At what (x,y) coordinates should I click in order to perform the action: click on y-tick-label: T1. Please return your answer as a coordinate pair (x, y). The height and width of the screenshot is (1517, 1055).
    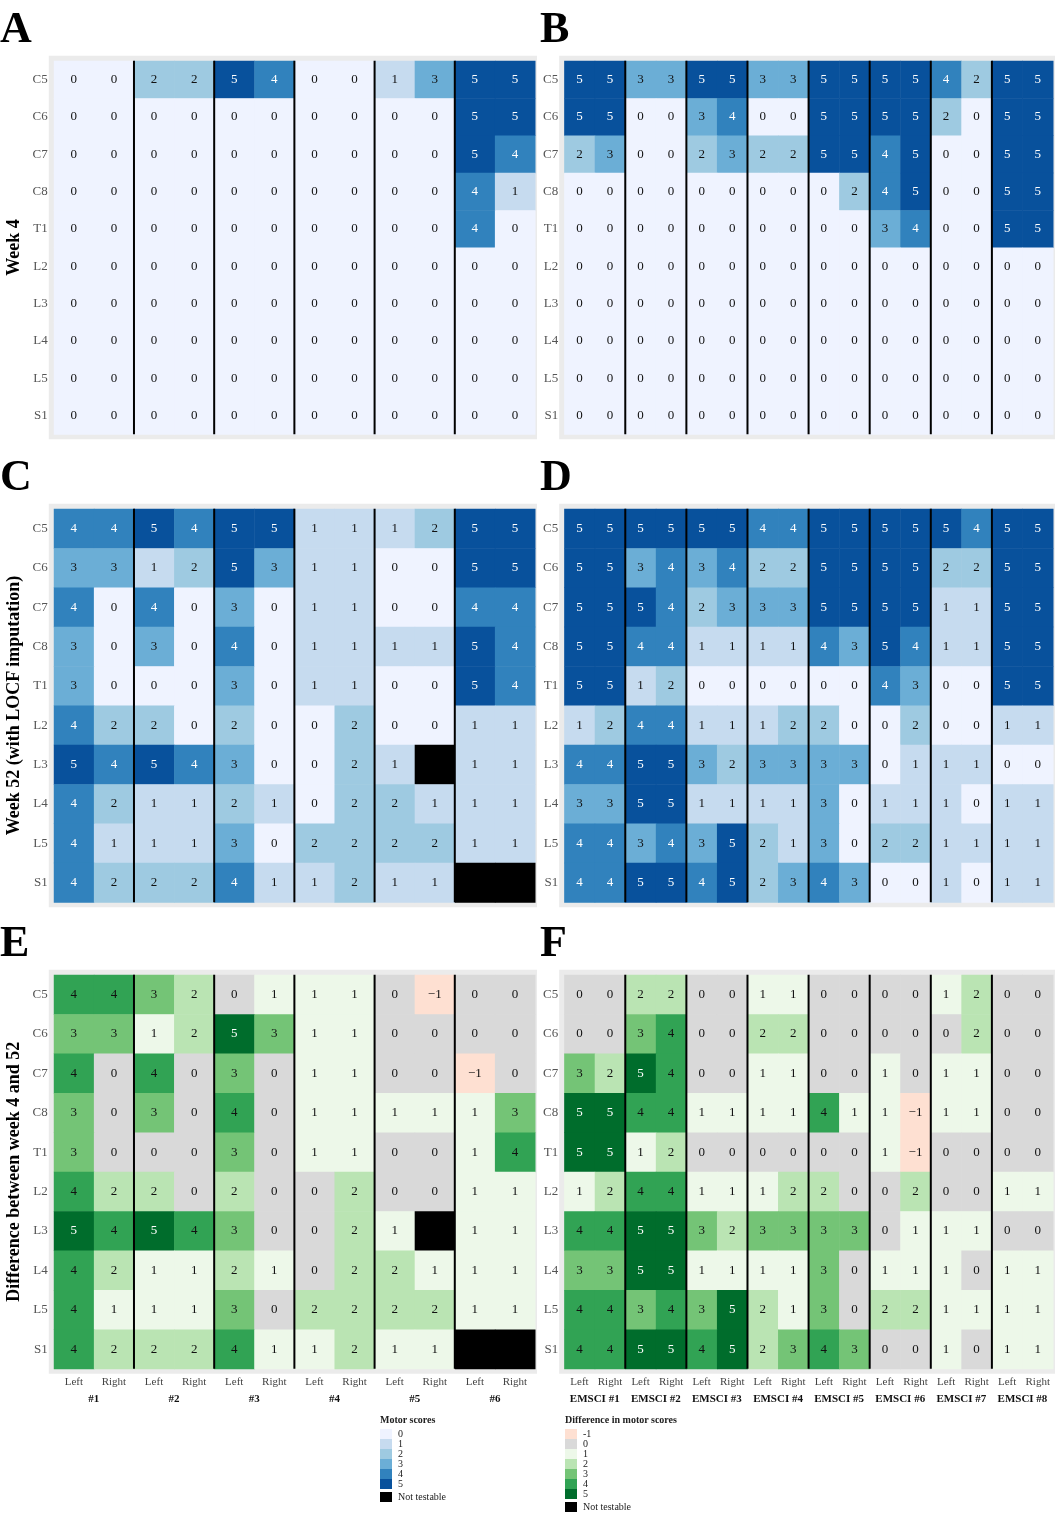
    Looking at the image, I should click on (40, 228).